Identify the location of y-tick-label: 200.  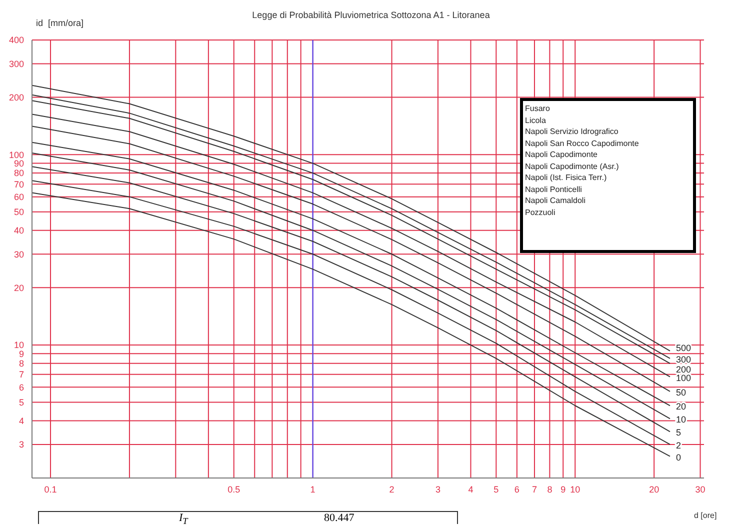
(16, 97).